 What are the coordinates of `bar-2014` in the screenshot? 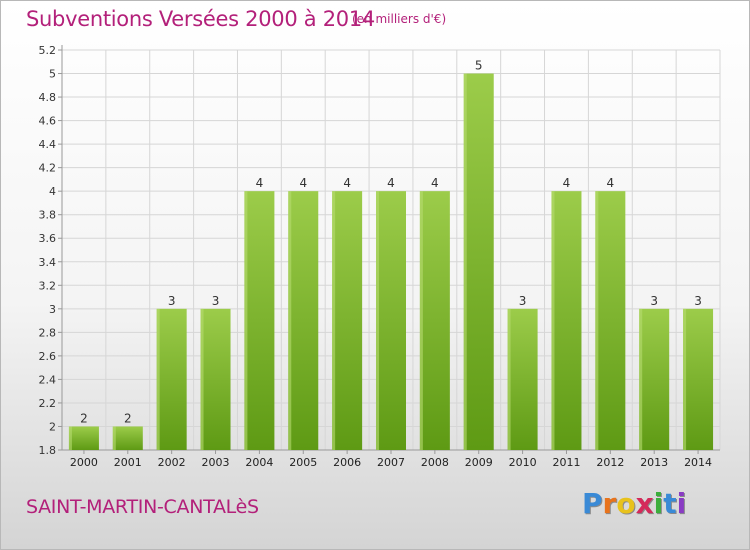 It's located at (698, 379).